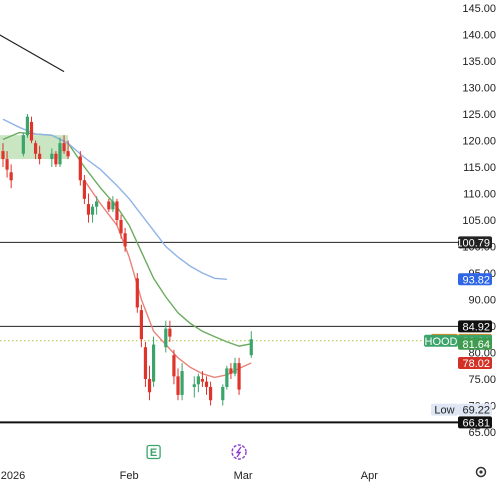 The width and height of the screenshot is (500, 485). I want to click on x-tick-label: 2026, so click(13, 476).